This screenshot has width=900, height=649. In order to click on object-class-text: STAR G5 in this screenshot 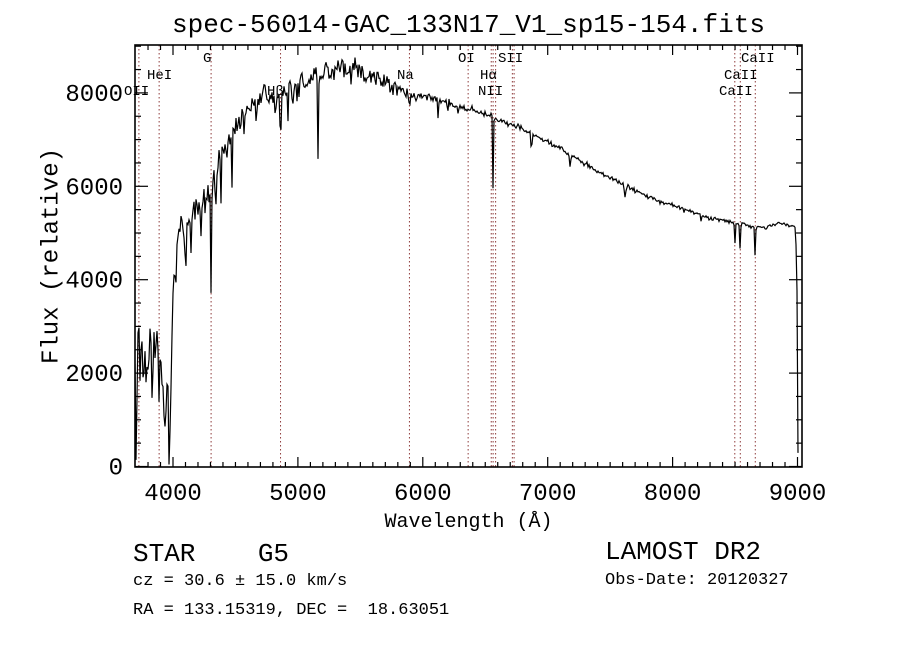, I will do `click(211, 554)`.